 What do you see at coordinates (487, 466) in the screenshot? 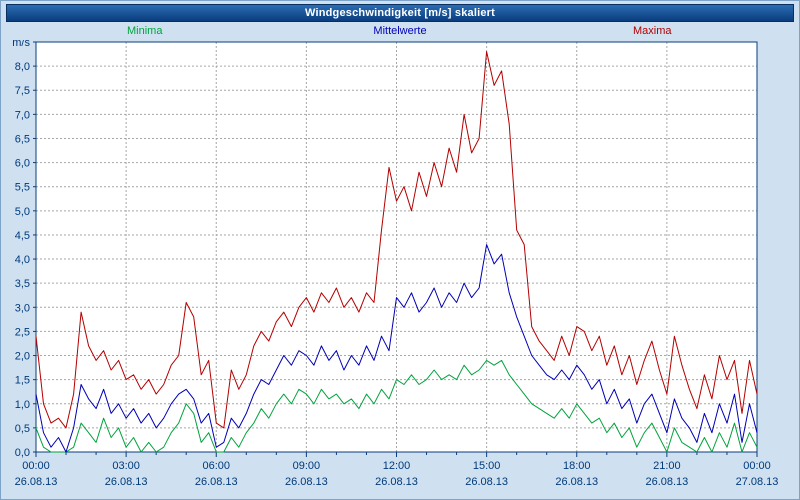
I see `axis-tick-label: 15:00` at bounding box center [487, 466].